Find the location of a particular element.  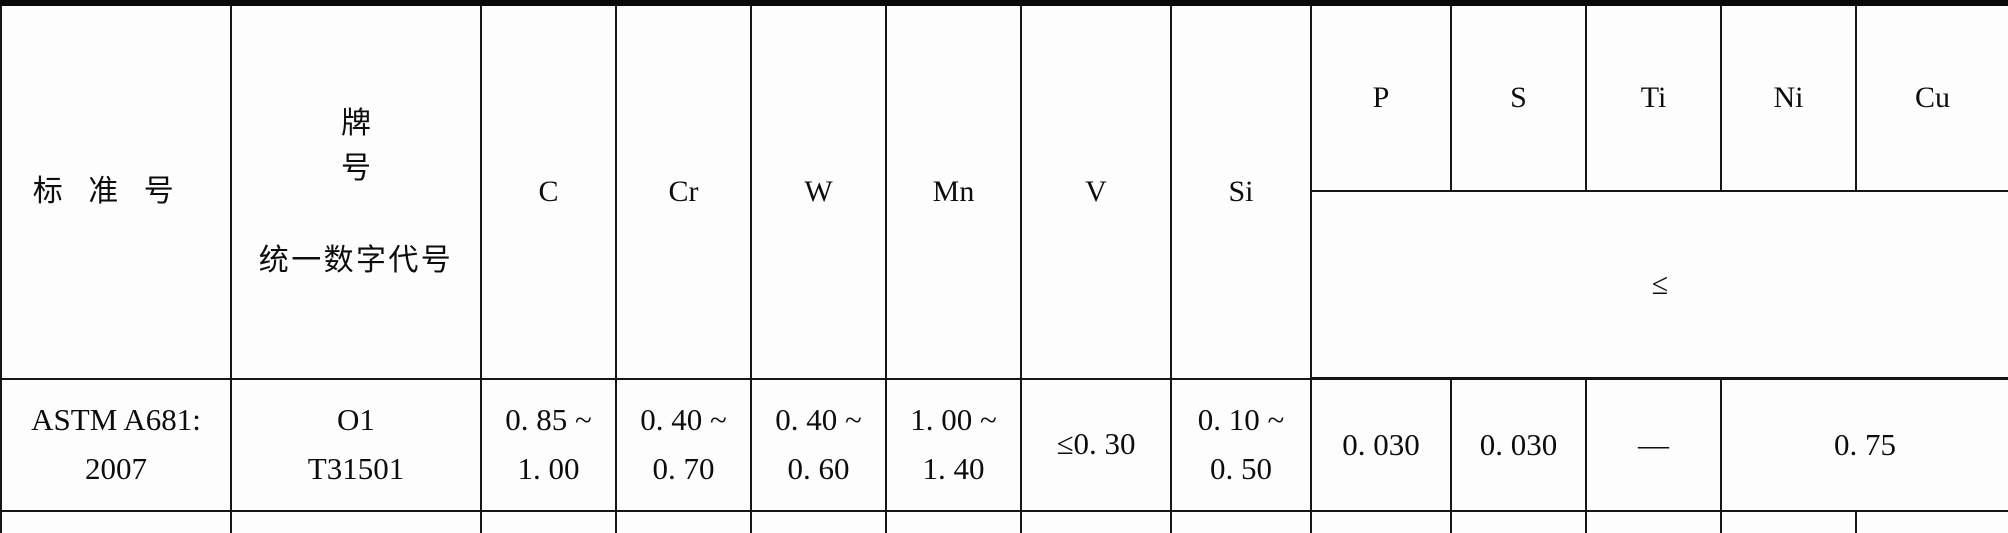

header-element-v: V is located at coordinates (1096, 190).